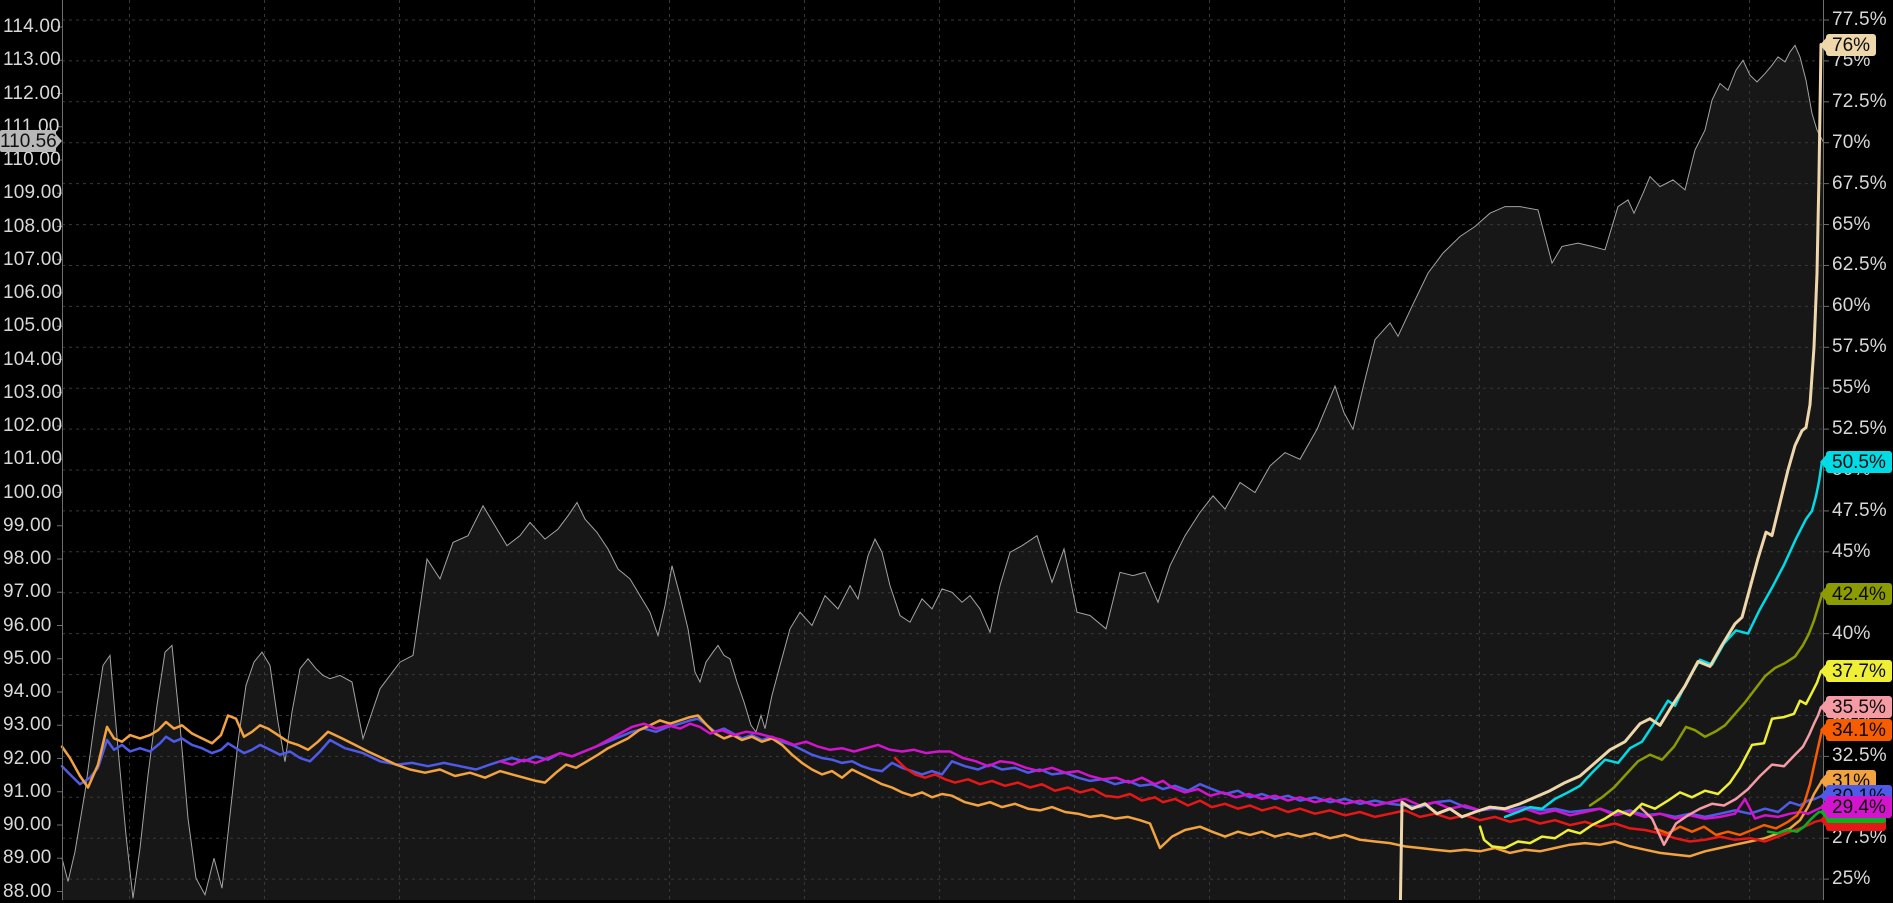  What do you see at coordinates (32, 26) in the screenshot?
I see `price-tick-label: 114.00` at bounding box center [32, 26].